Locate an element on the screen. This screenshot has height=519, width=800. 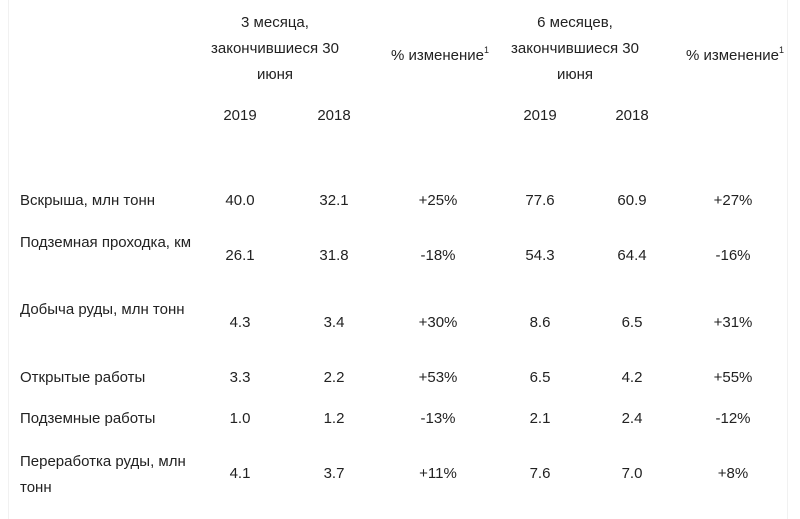
header-3-months: 3 месяца, закончившиеся 30 июня is located at coordinates (275, 48).